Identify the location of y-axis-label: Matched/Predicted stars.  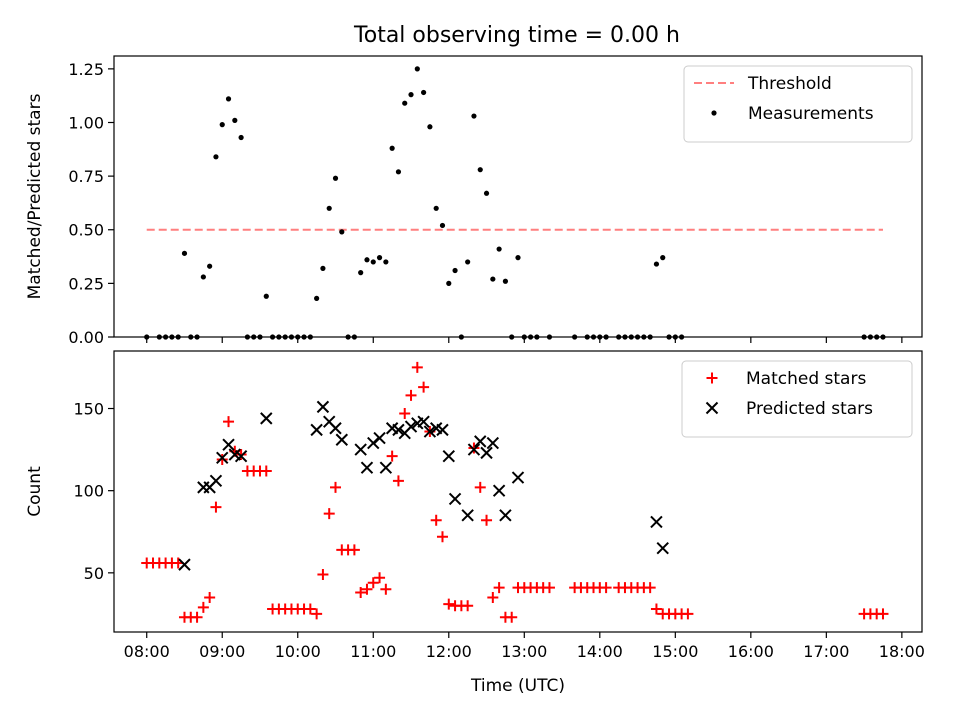
(35, 196).